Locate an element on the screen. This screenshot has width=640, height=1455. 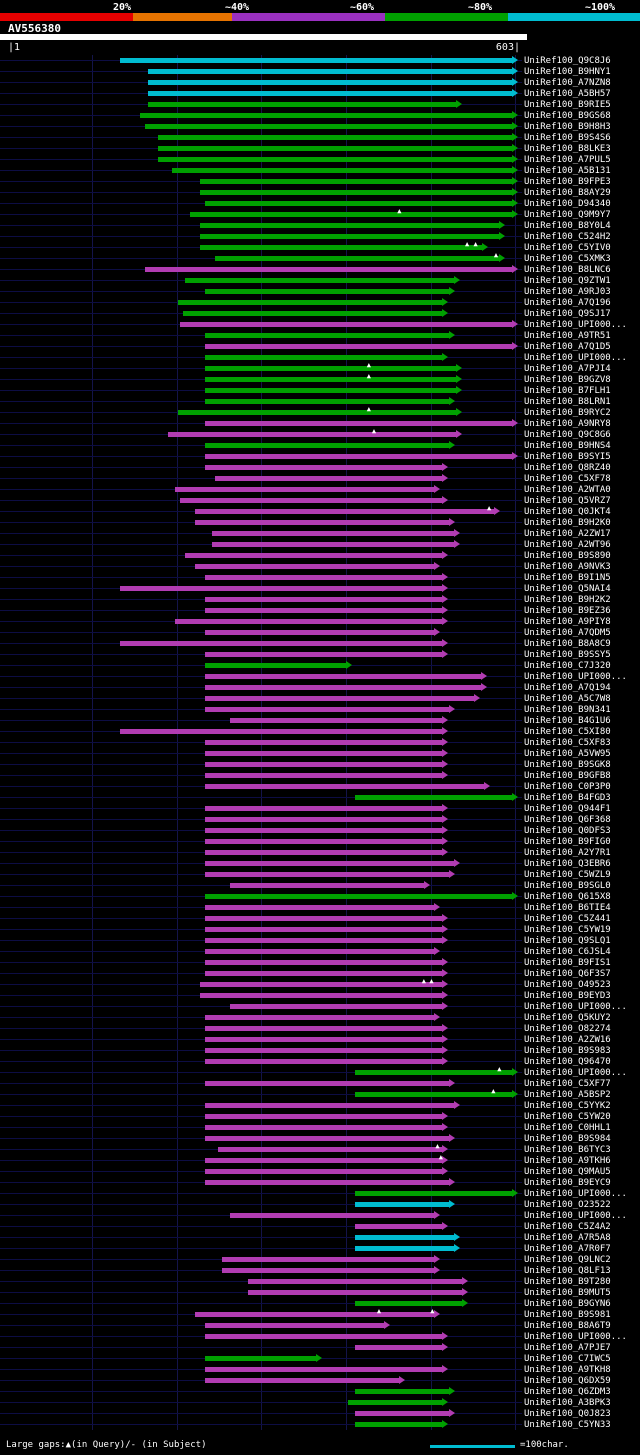
hit-label: UniRef100_C5Z441 is located at coordinates (567, 919).